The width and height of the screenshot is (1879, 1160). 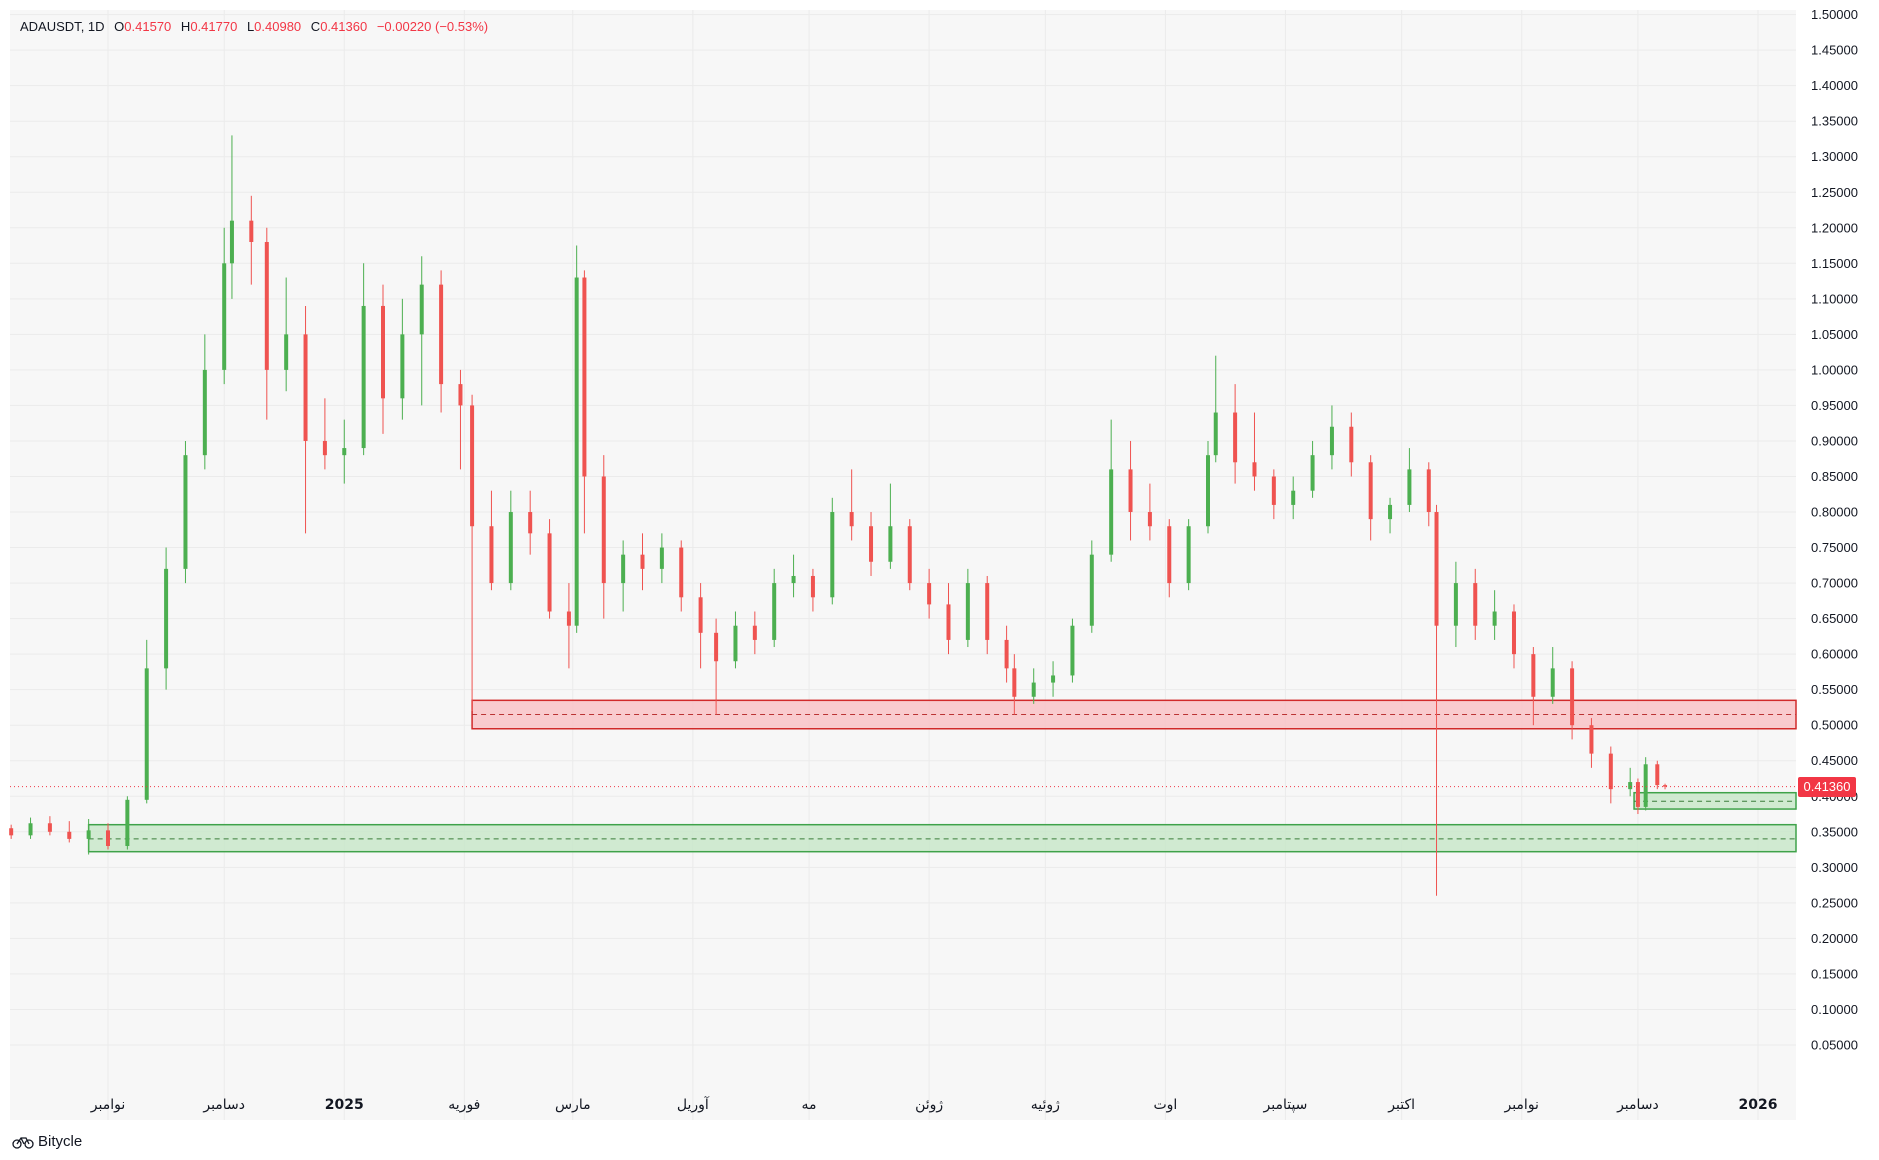 What do you see at coordinates (929, 1105) in the screenshot?
I see `x-tick-label: ژوئن` at bounding box center [929, 1105].